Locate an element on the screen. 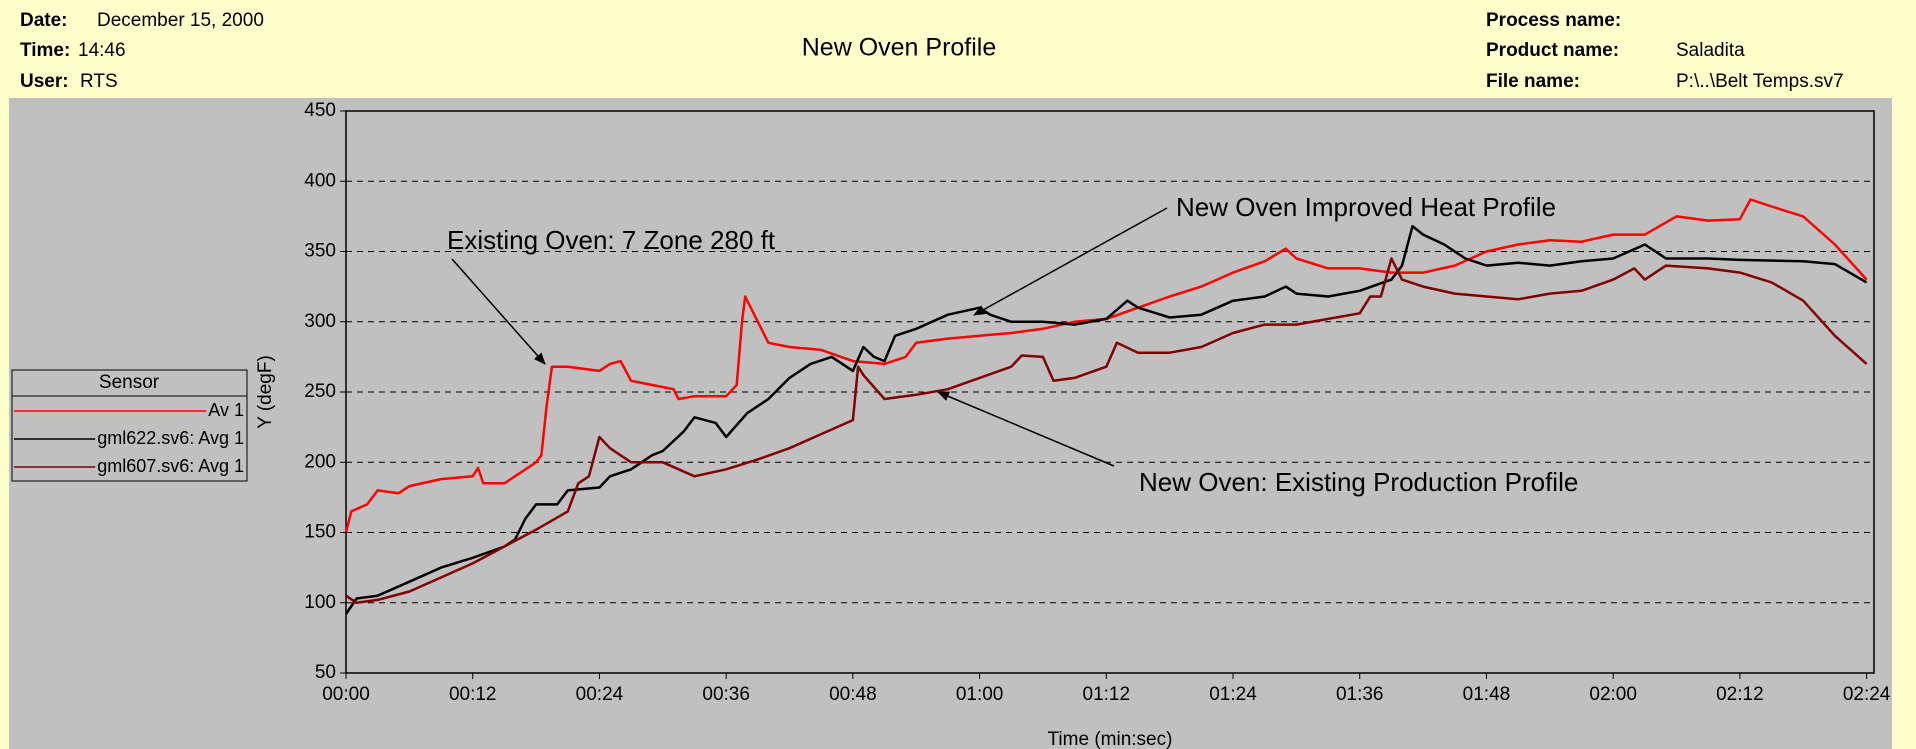 The width and height of the screenshot is (1916, 749). x-axis-label: Time (min:sec) is located at coordinates (1110, 739).